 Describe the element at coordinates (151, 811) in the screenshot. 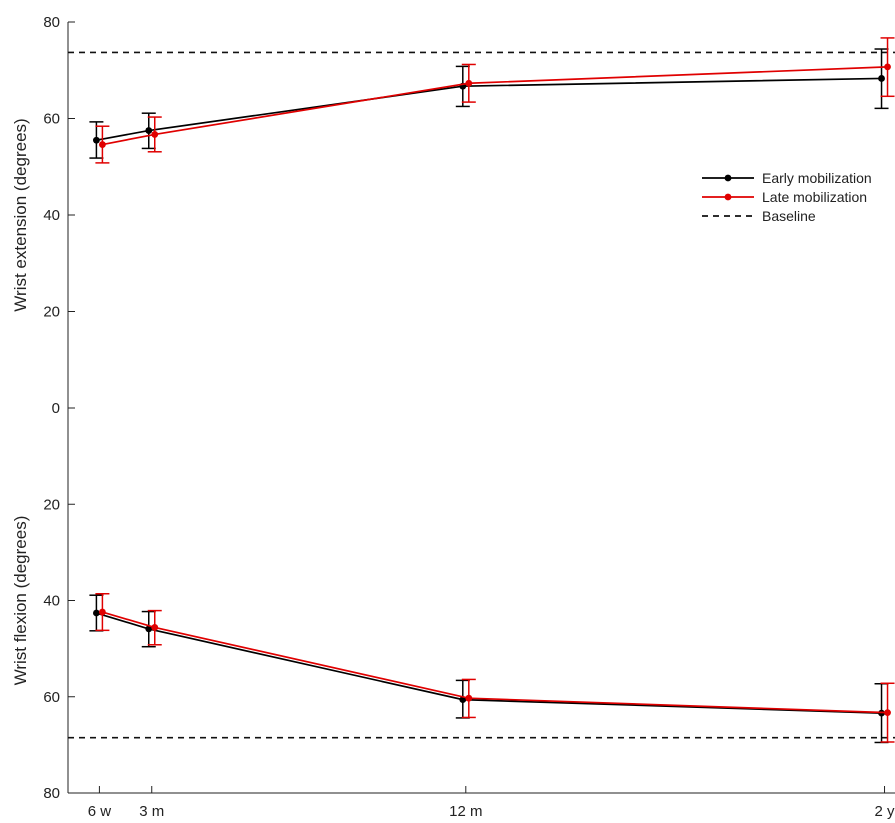

I see `x-tick-label: 3 m` at that location.